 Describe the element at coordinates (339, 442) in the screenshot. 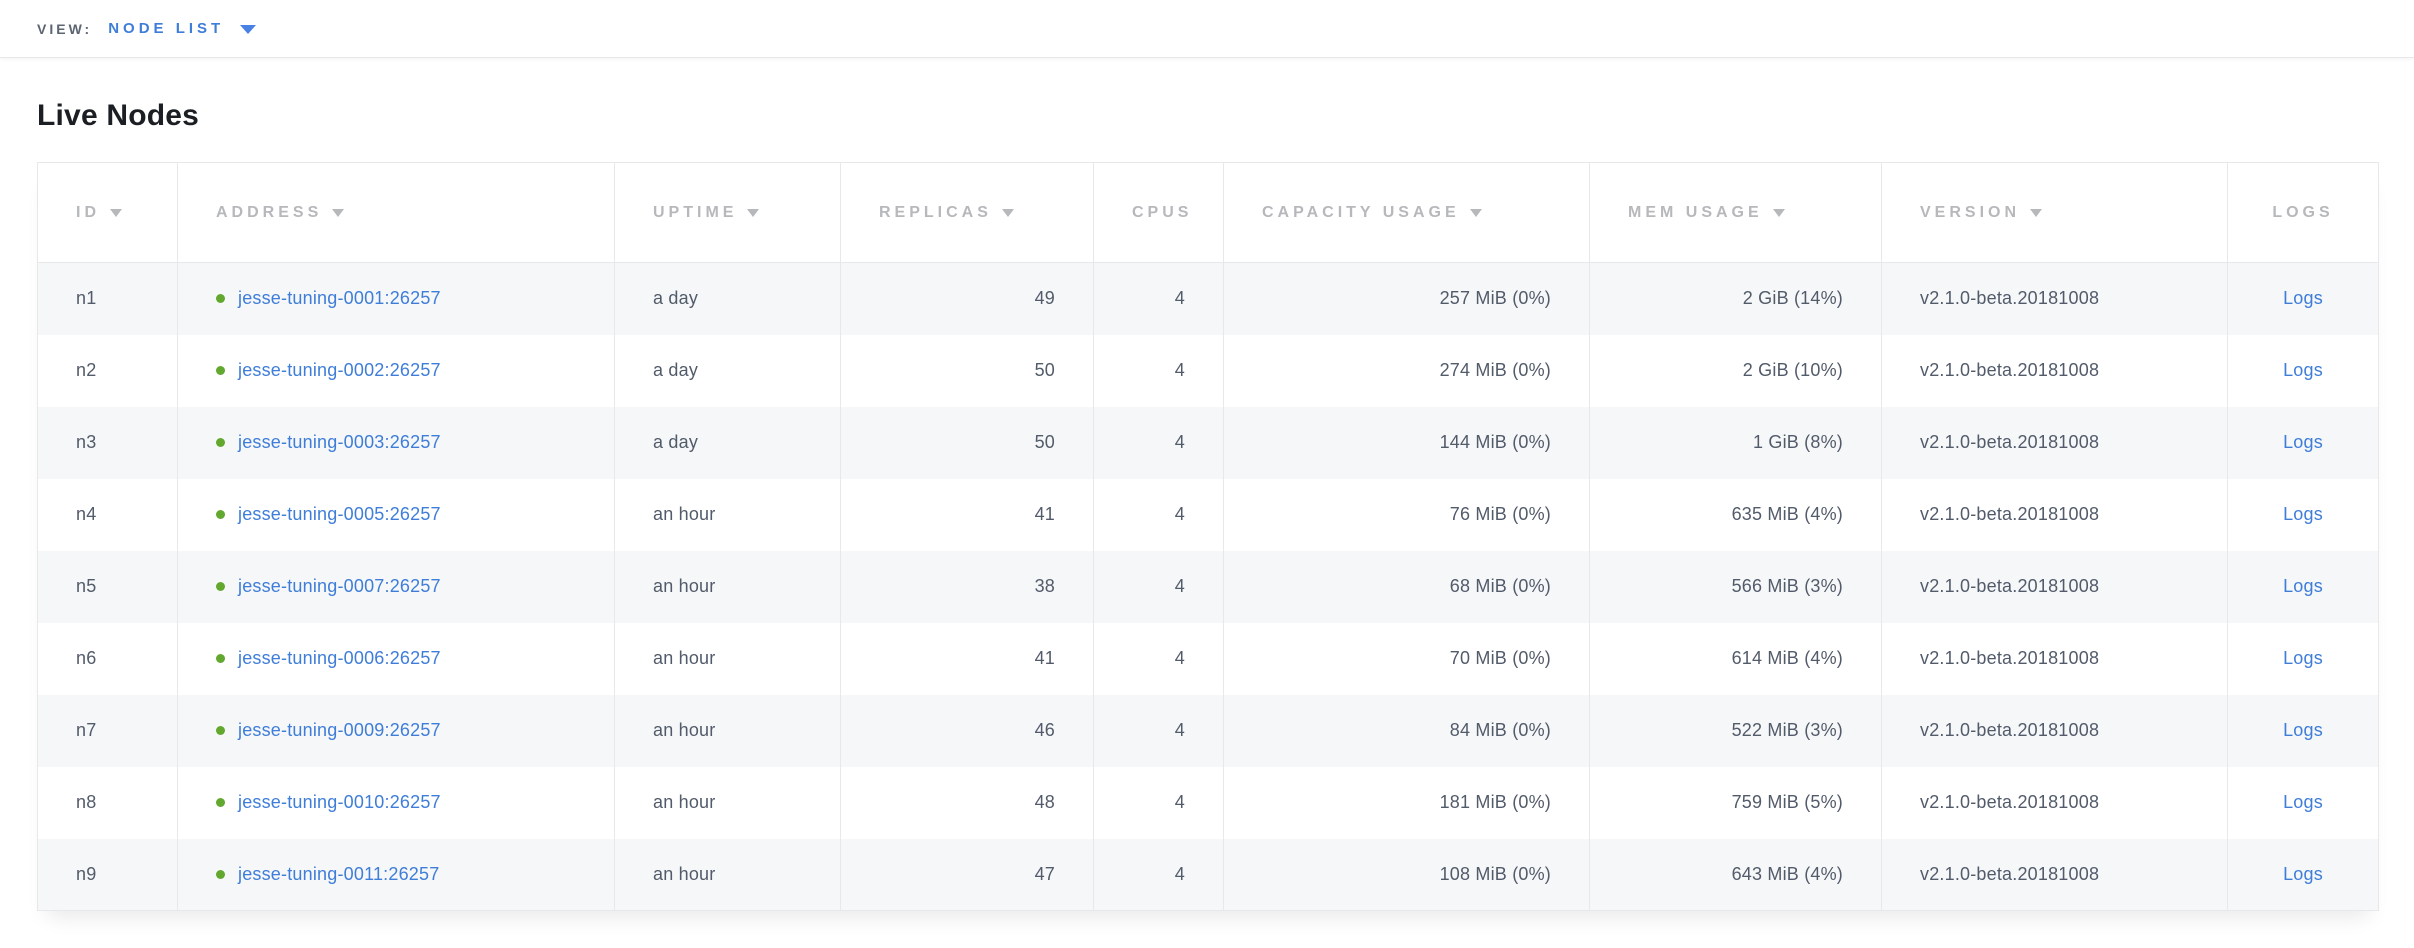

I see `node-address-link: jesse-tuning-0003:26257` at that location.